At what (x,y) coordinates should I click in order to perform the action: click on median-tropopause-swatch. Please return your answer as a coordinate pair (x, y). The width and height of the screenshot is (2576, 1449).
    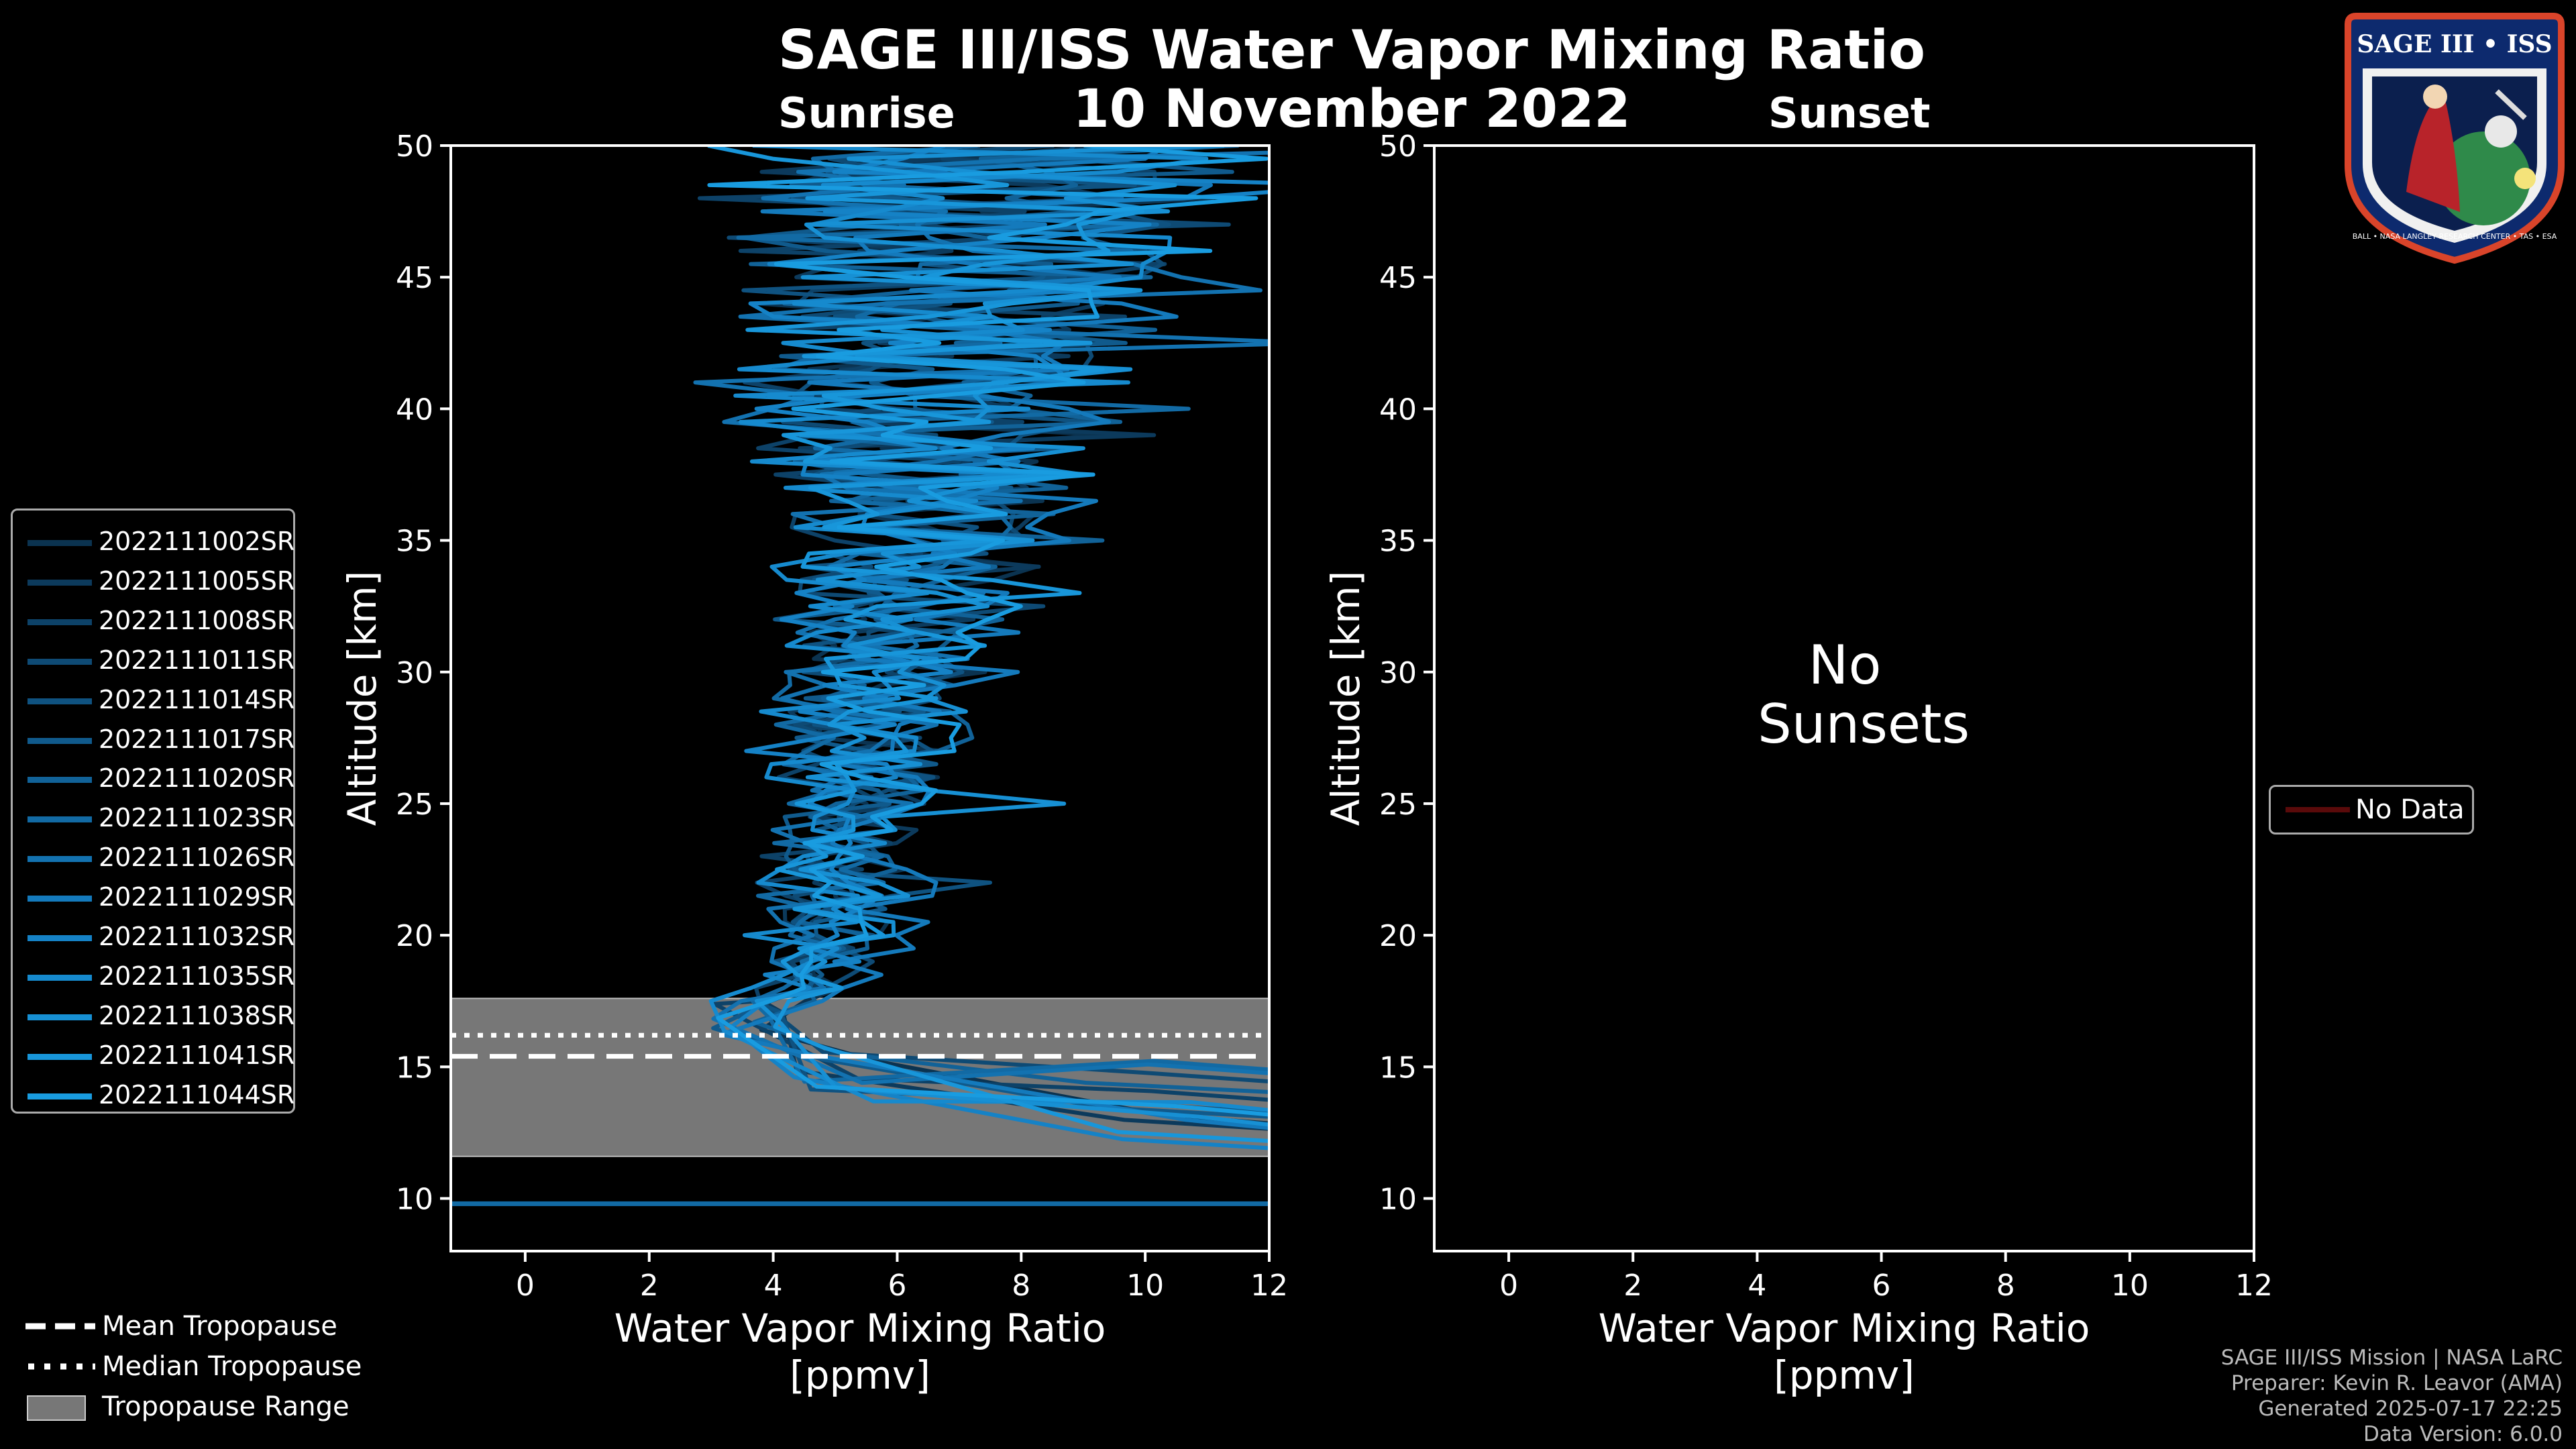
    Looking at the image, I should click on (61, 1366).